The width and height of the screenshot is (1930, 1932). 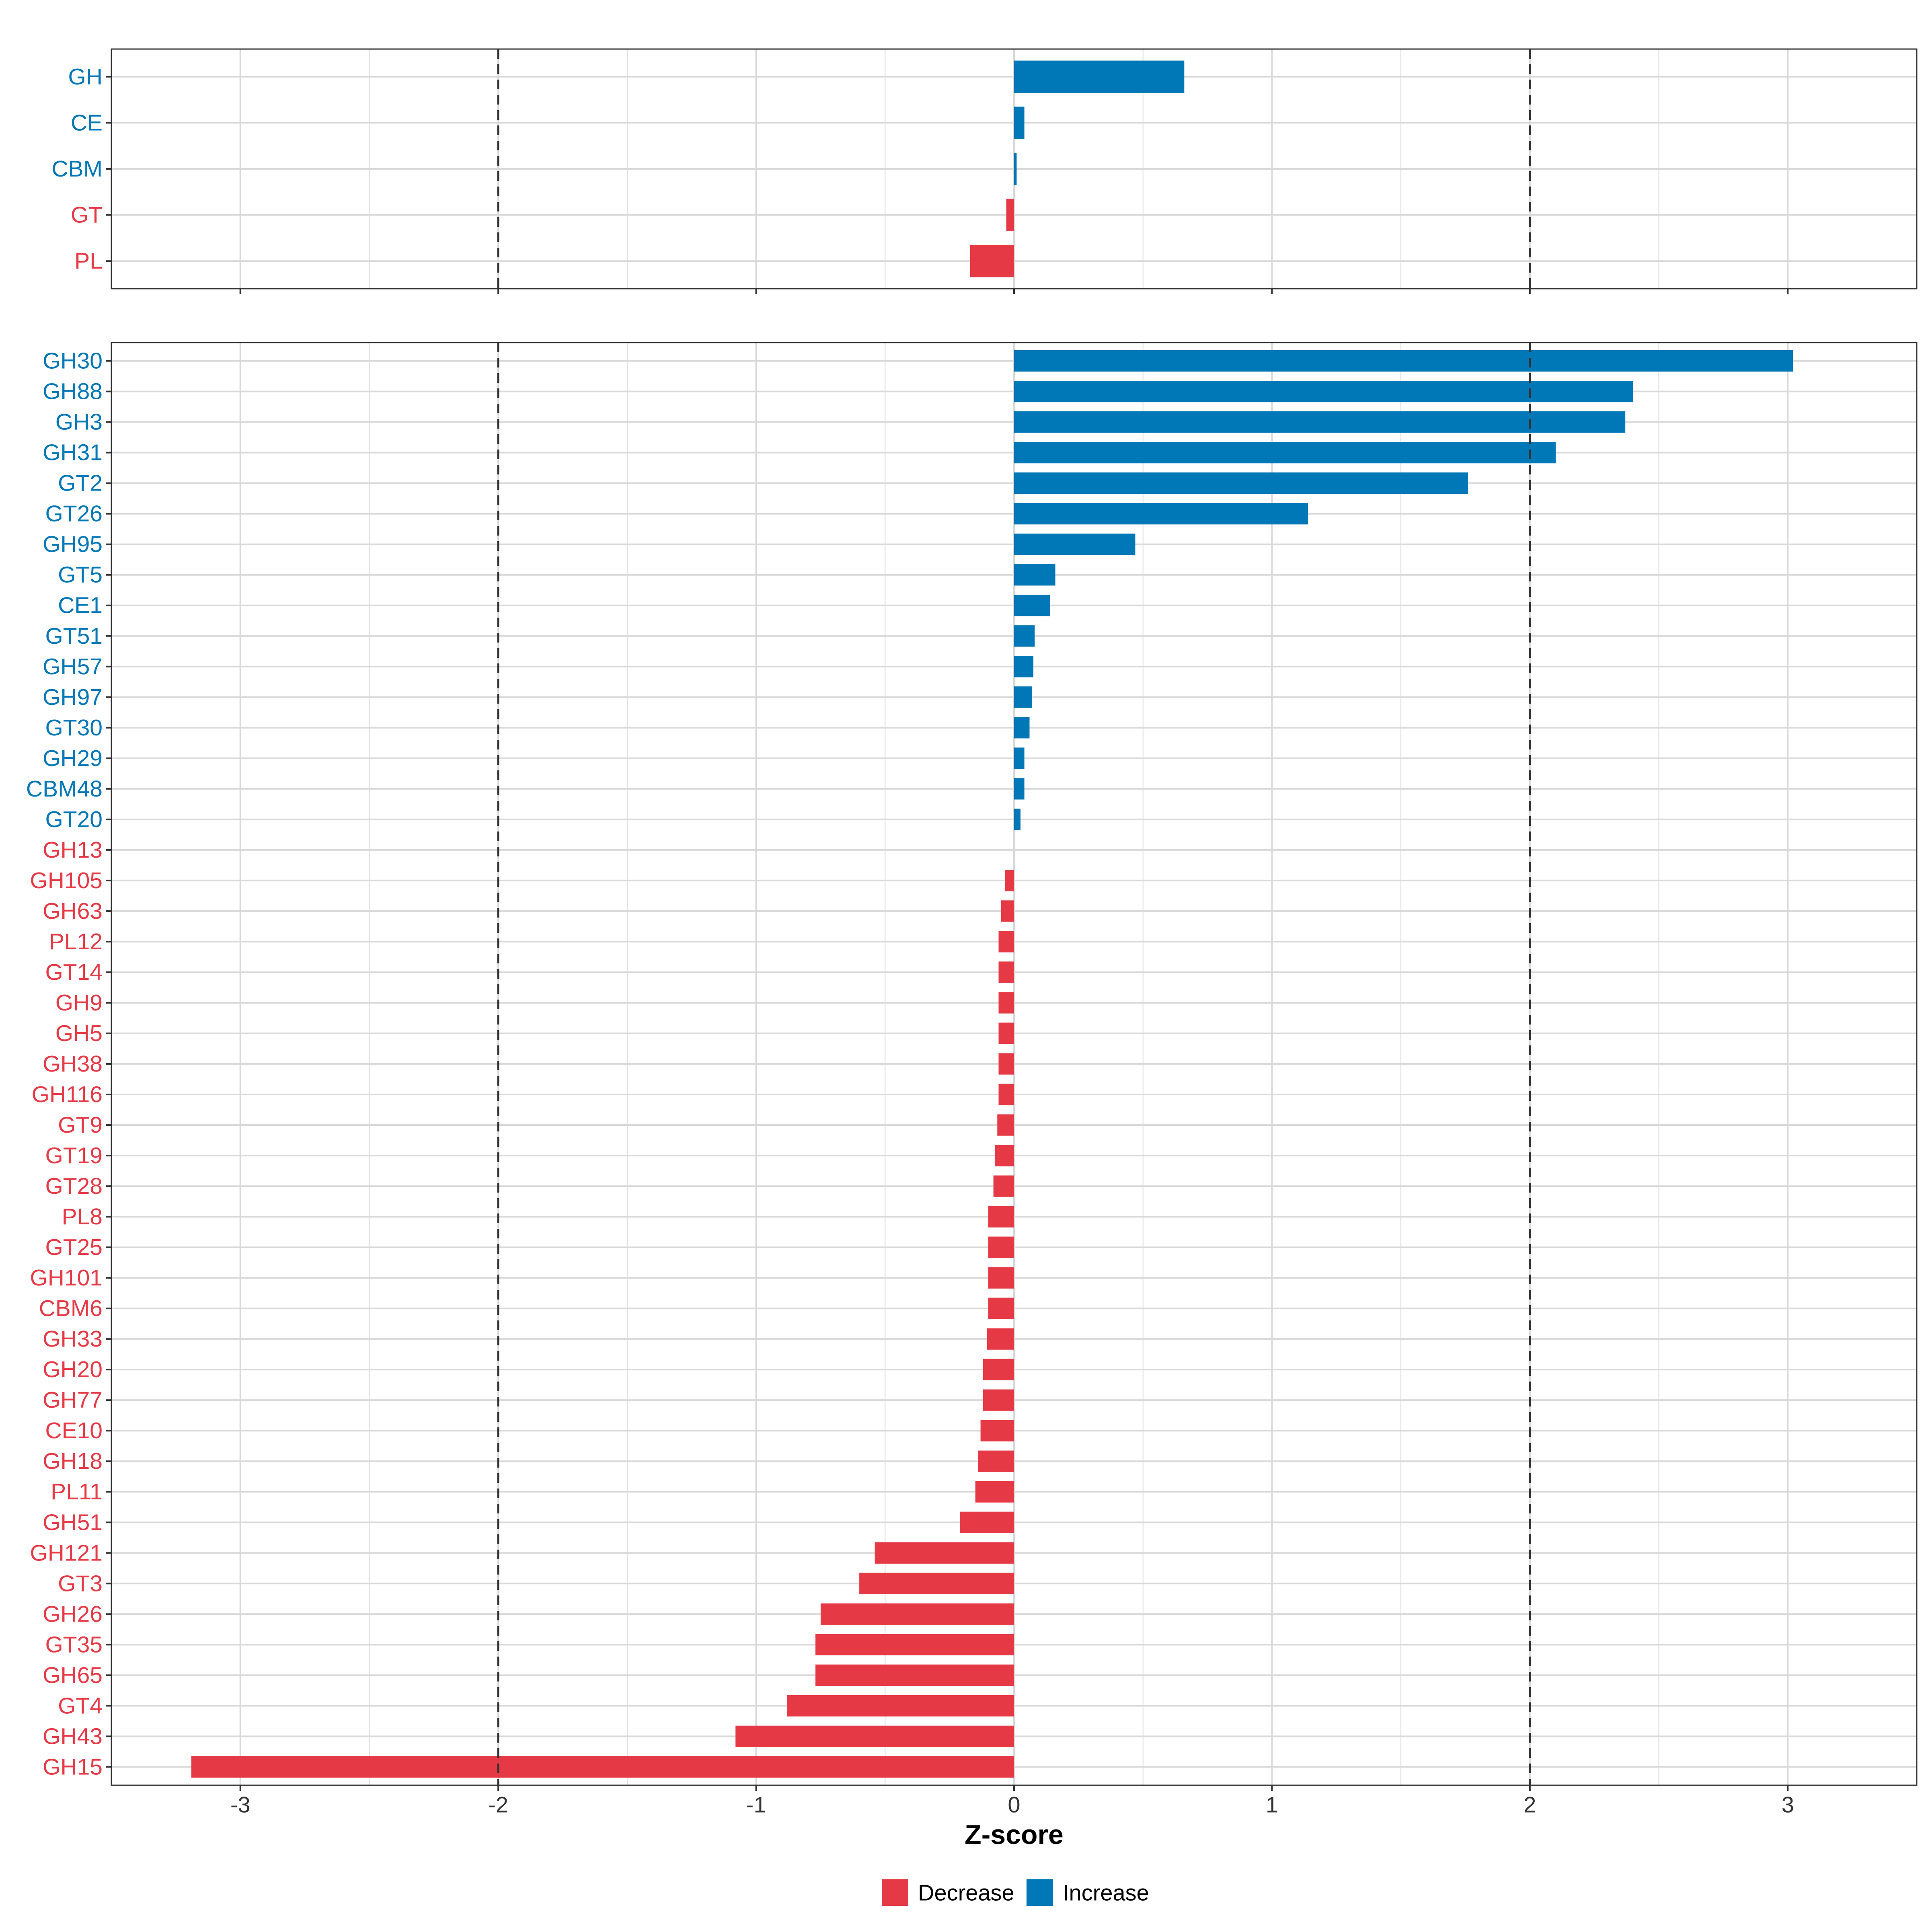 I want to click on bar-GT14, so click(x=1006, y=972).